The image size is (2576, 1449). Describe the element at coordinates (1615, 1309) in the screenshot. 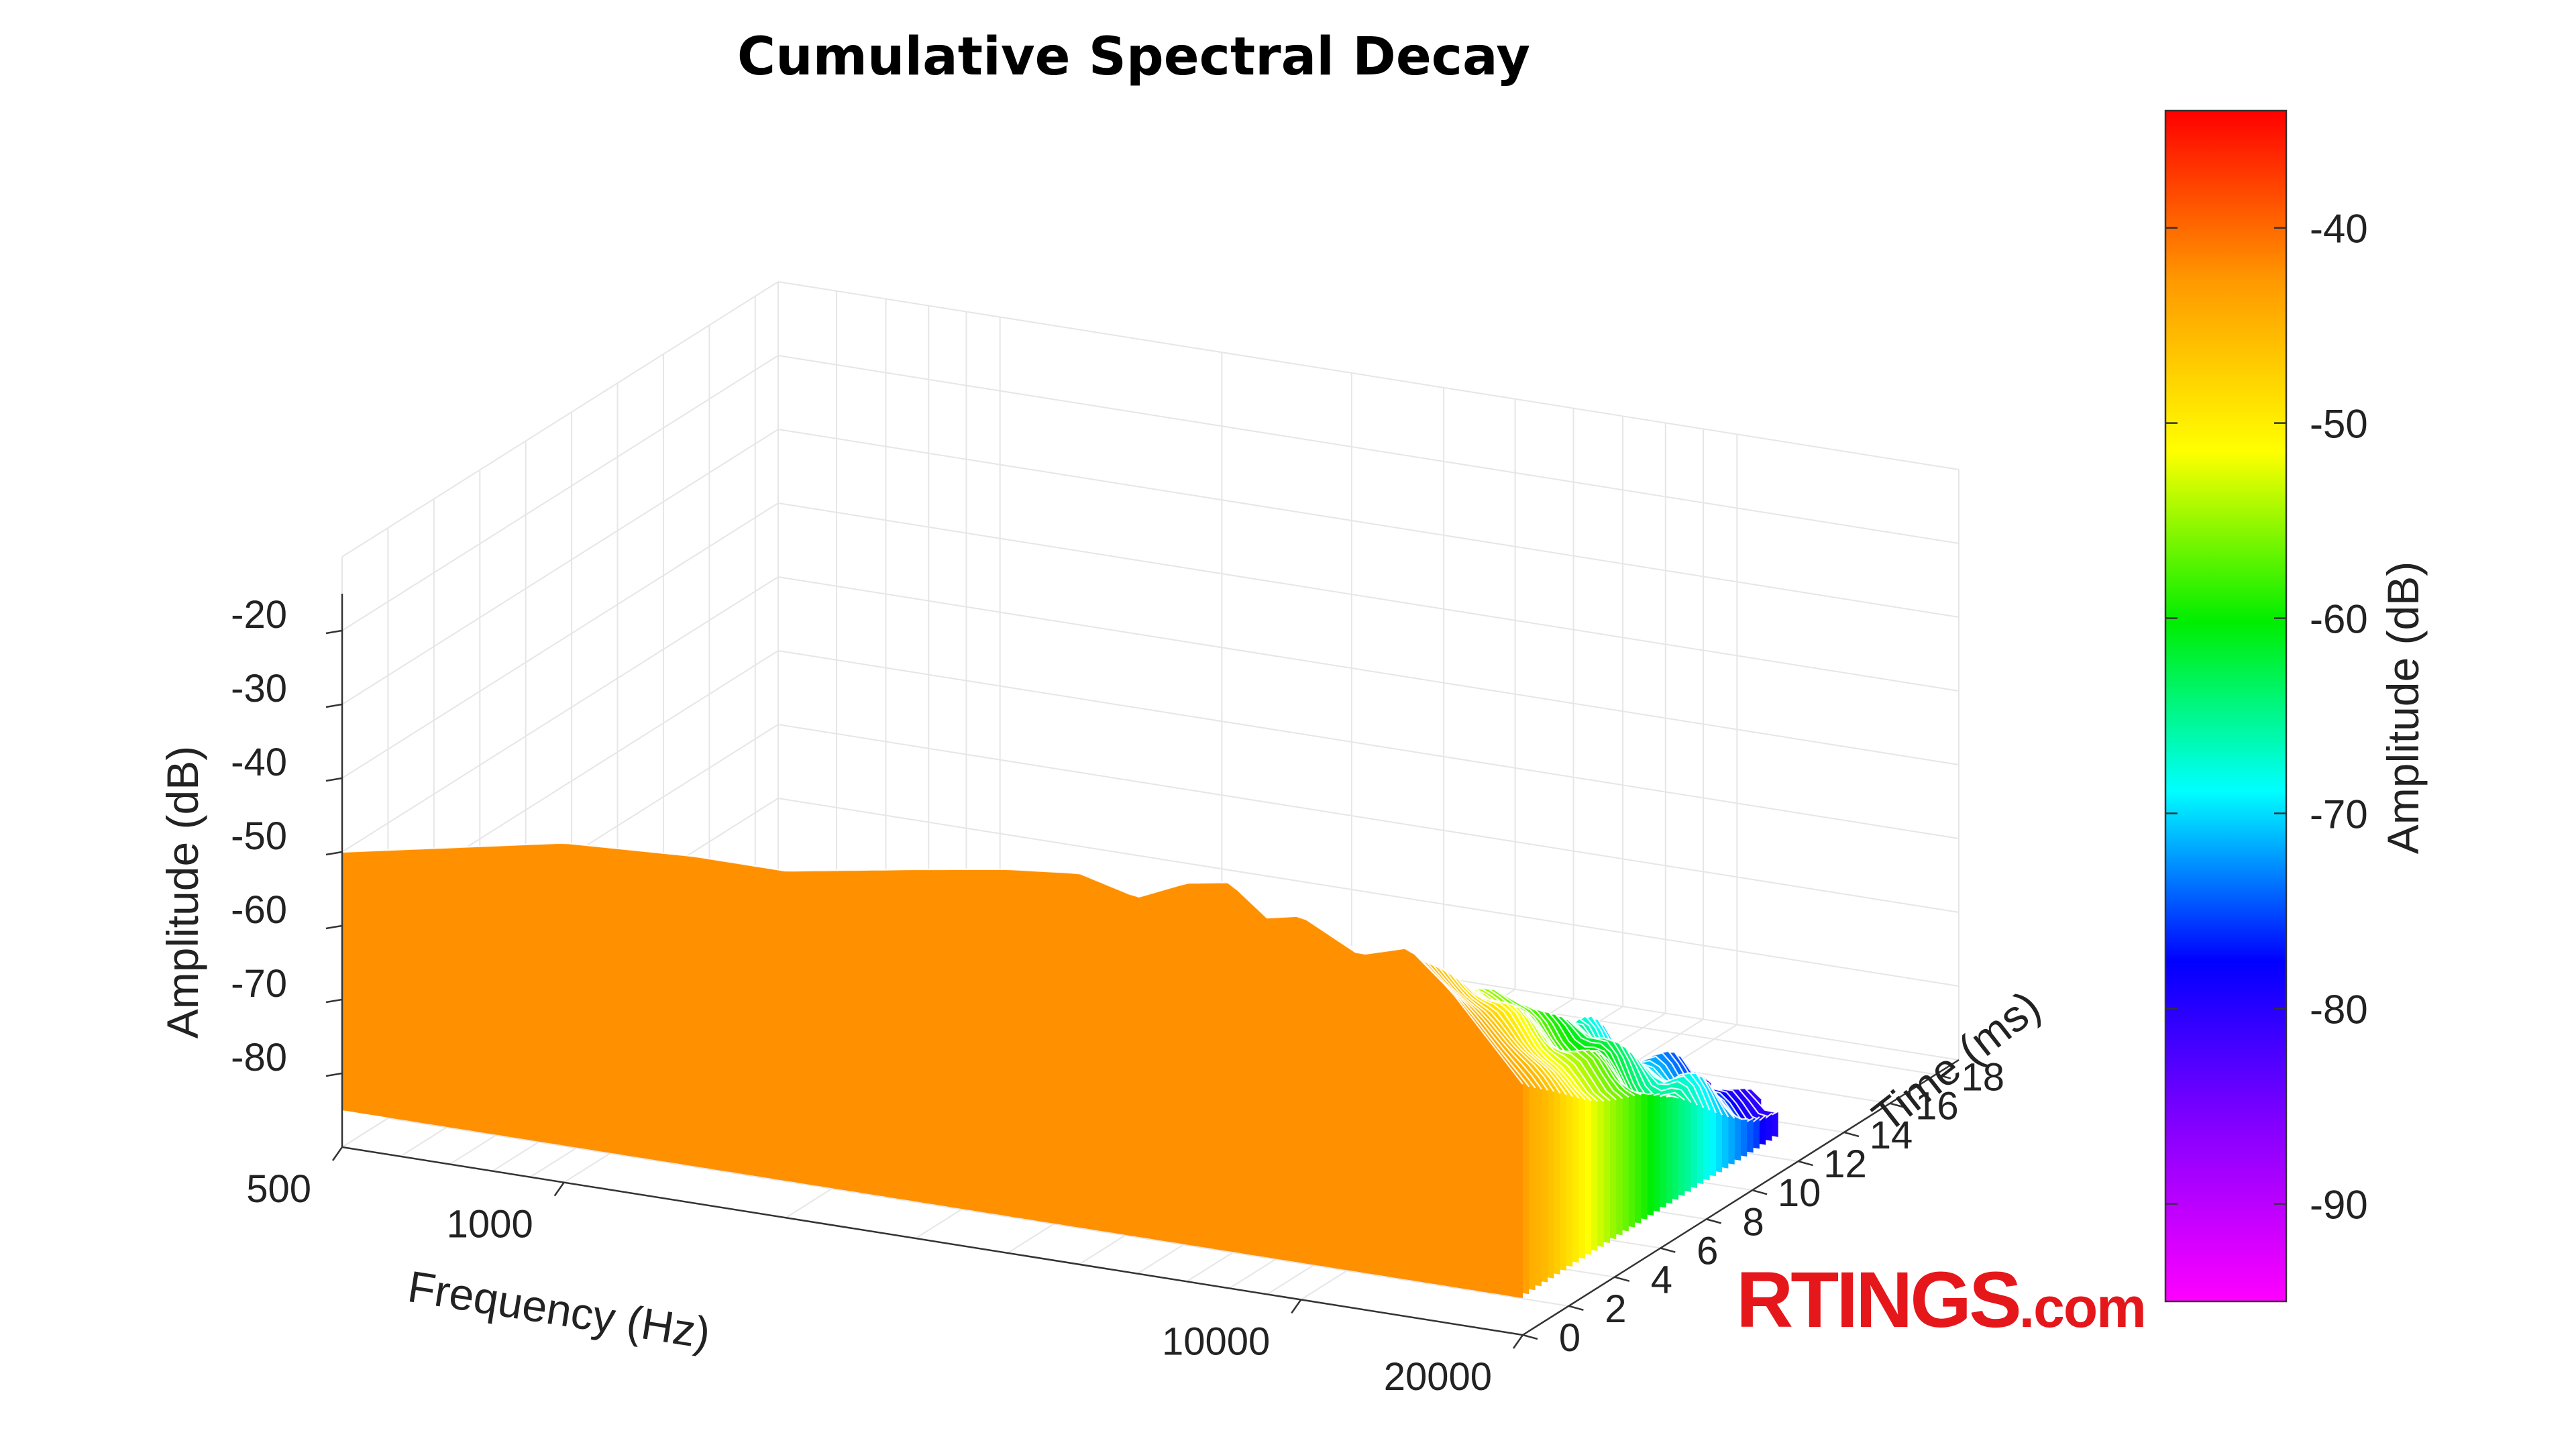

I see `time-tick-label: 2` at that location.